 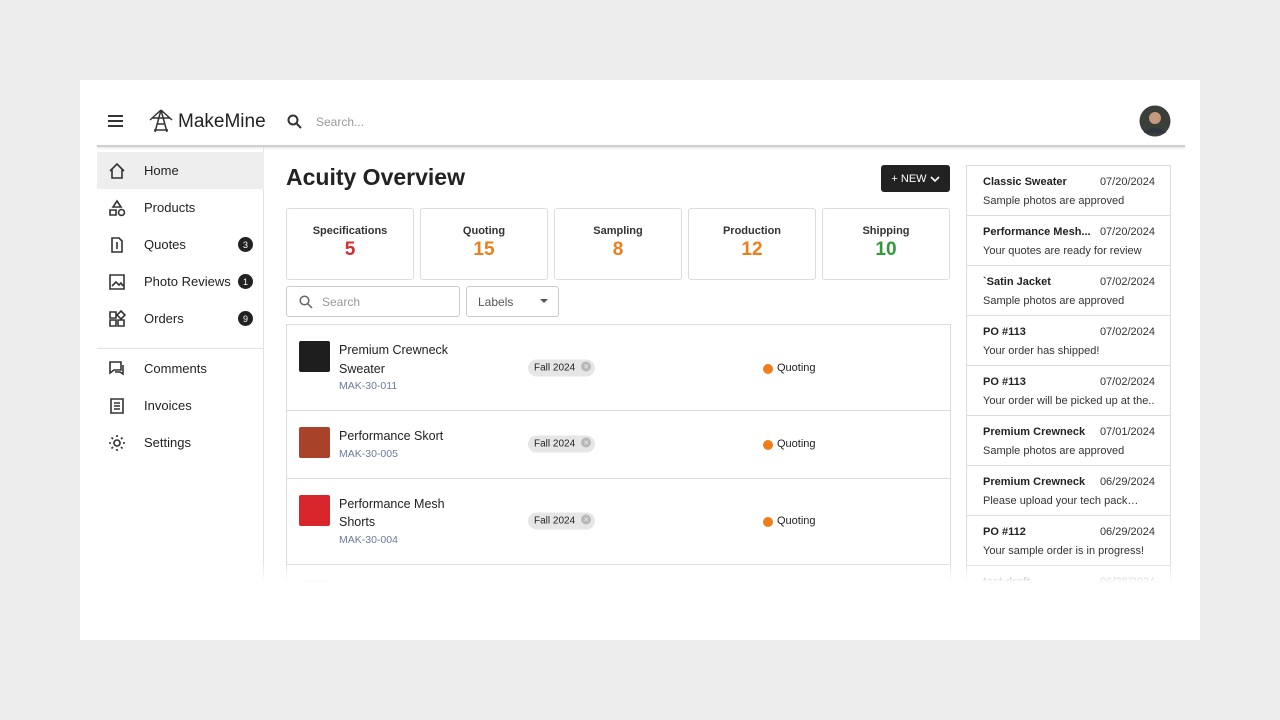 I want to click on nav-label: Settings, so click(x=167, y=442).